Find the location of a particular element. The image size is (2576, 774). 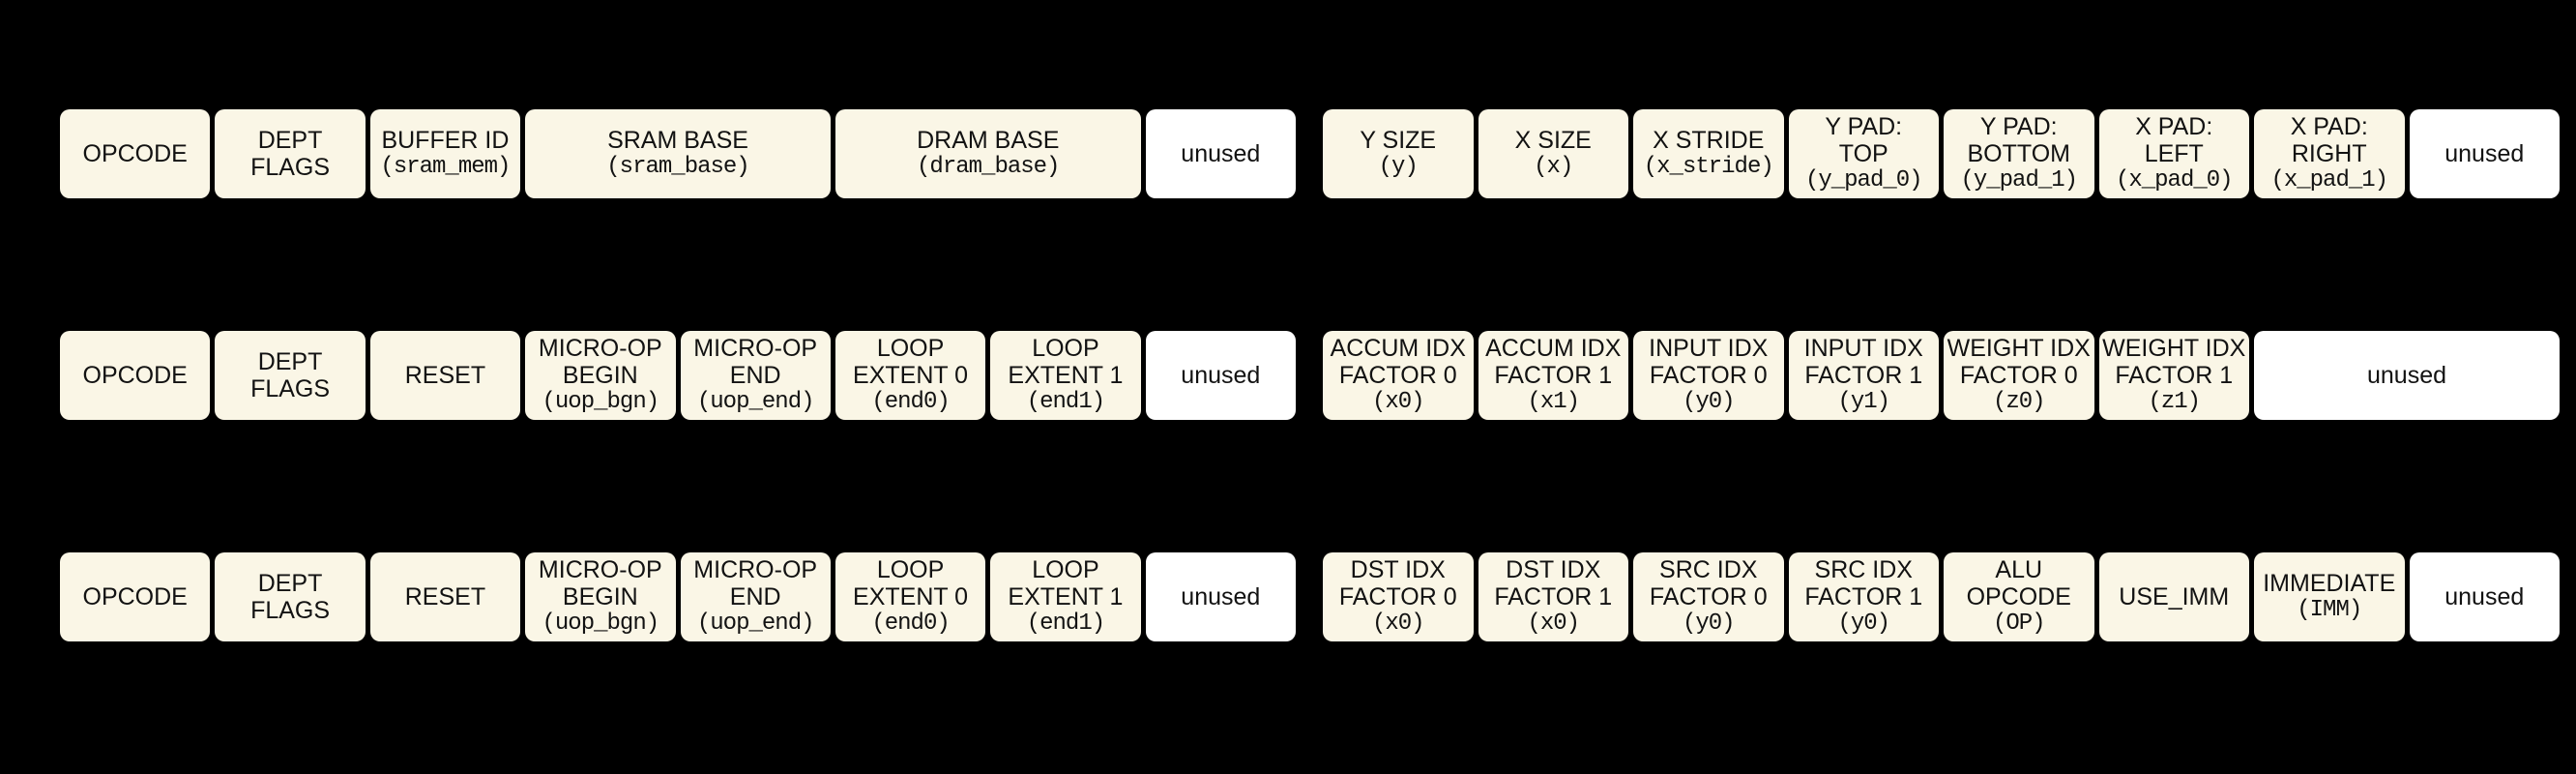

field-label: RESET is located at coordinates (445, 596).